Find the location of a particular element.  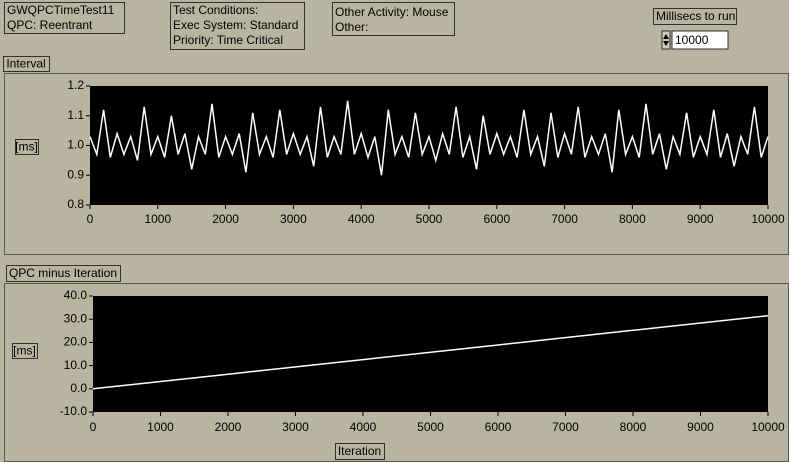

x-axis-label-box is located at coordinates (360, 451).